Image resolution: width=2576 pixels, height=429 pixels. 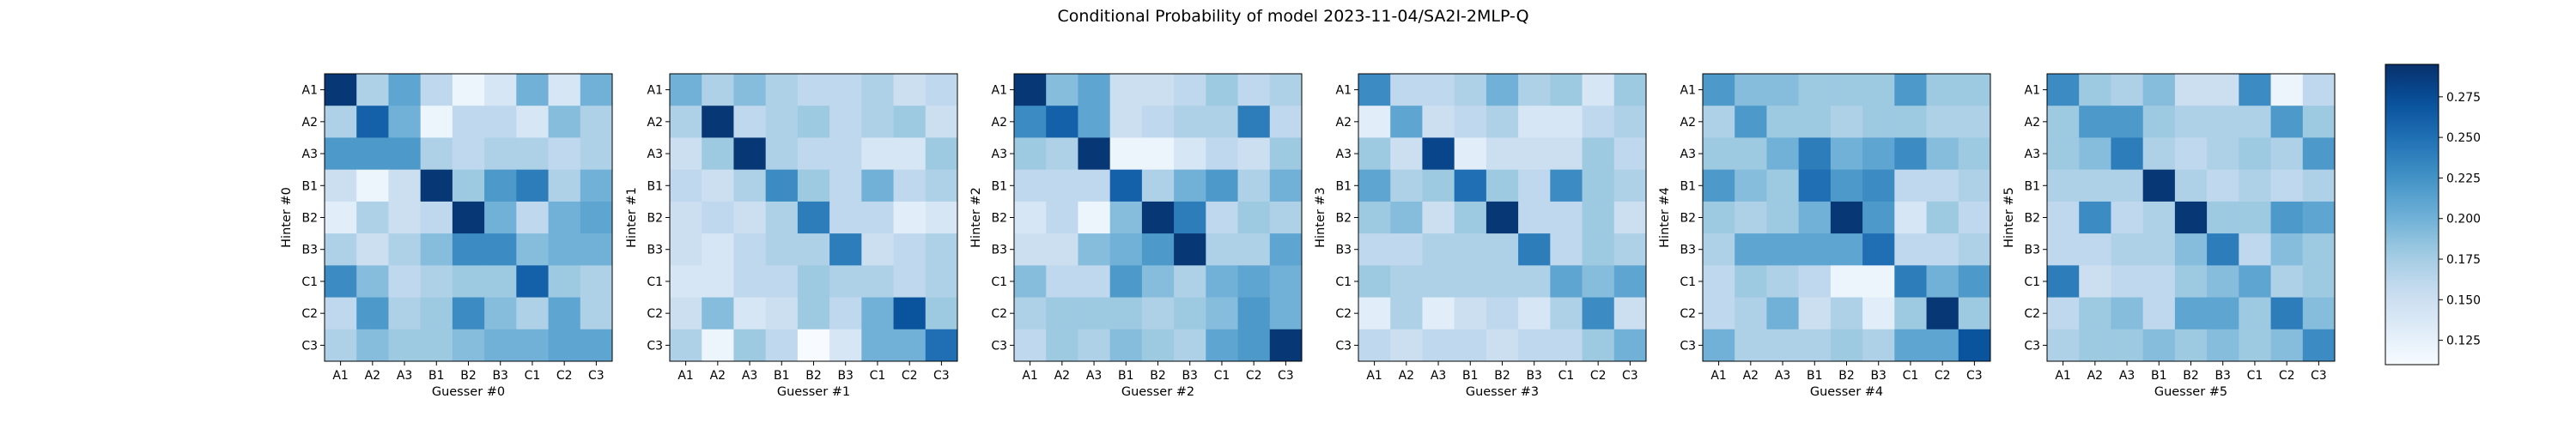 What do you see at coordinates (287, 218) in the screenshot?
I see `y-axis-label: Hinter #0` at bounding box center [287, 218].